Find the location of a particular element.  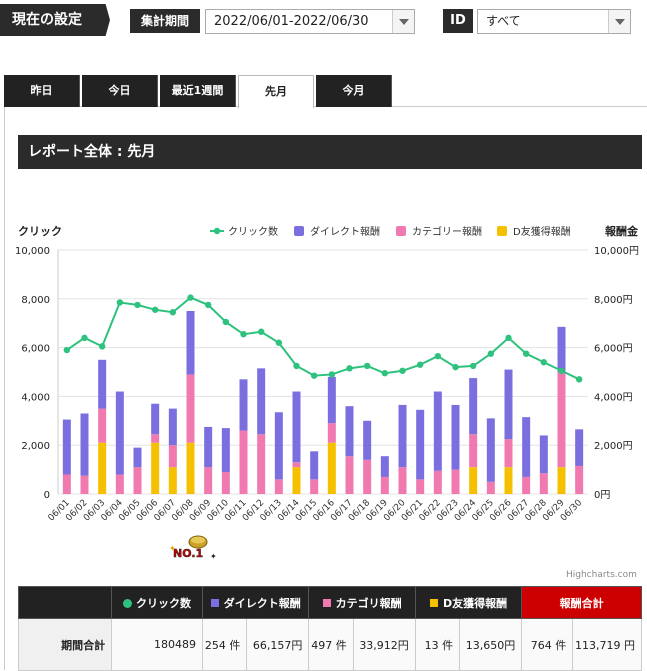

settings-bar: 現在の設定 集計期間 2022/06/01-2022/06/30 ID すべて is located at coordinates (323, 20).